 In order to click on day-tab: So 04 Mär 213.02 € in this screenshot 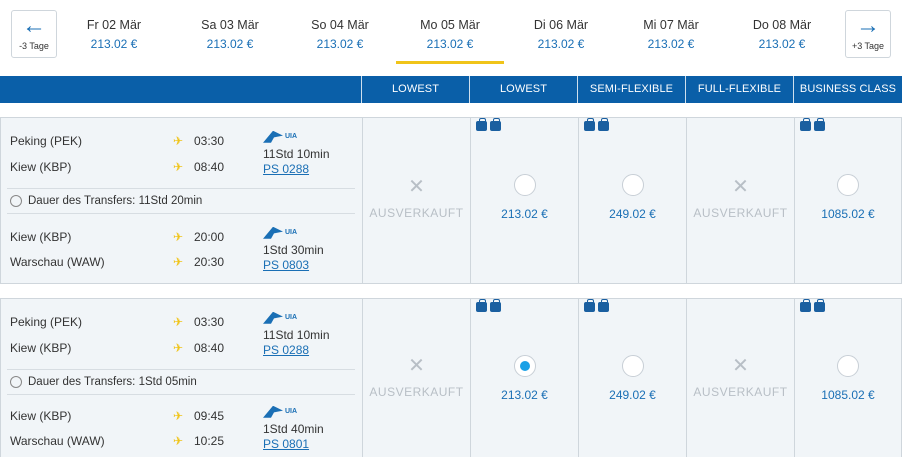, I will do `click(340, 38)`.